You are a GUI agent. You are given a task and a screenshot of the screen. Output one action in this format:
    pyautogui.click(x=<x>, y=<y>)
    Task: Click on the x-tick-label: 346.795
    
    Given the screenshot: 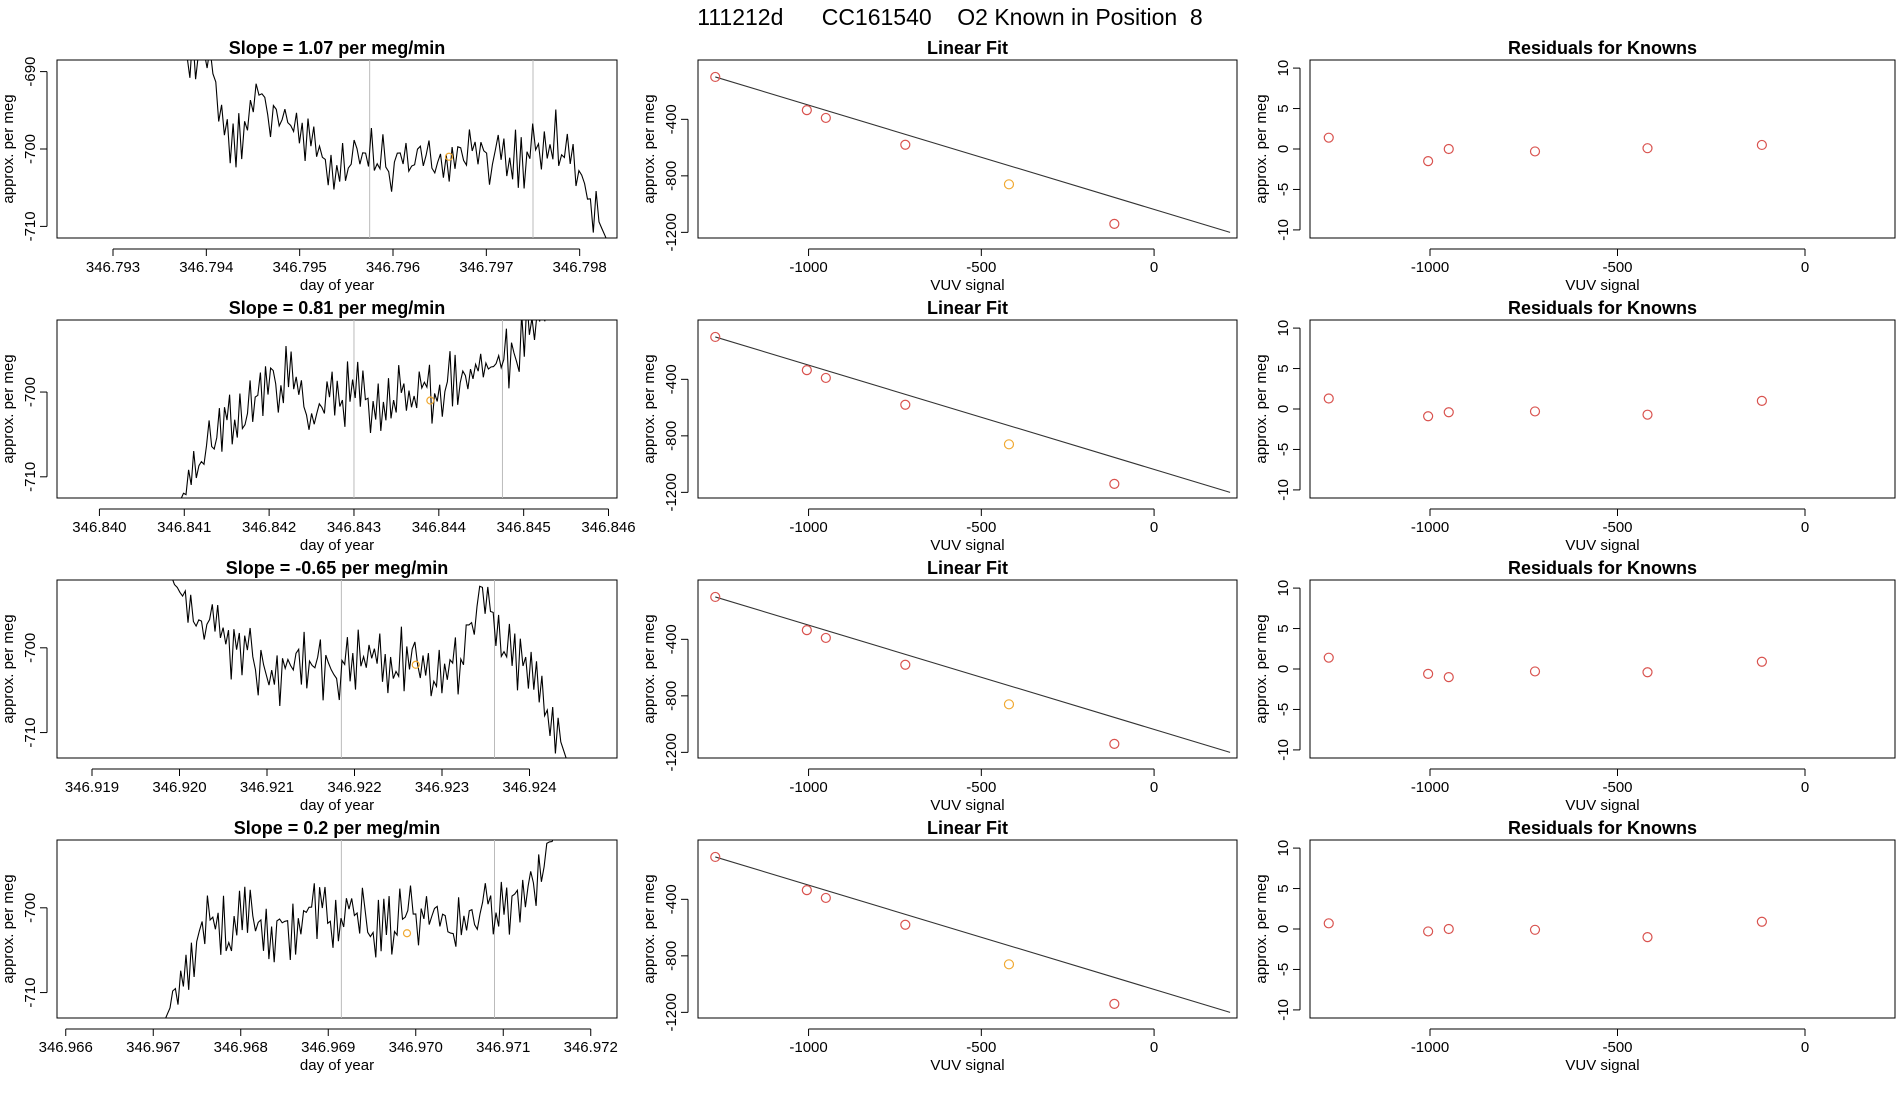 What is the action you would take?
    pyautogui.click(x=300, y=267)
    